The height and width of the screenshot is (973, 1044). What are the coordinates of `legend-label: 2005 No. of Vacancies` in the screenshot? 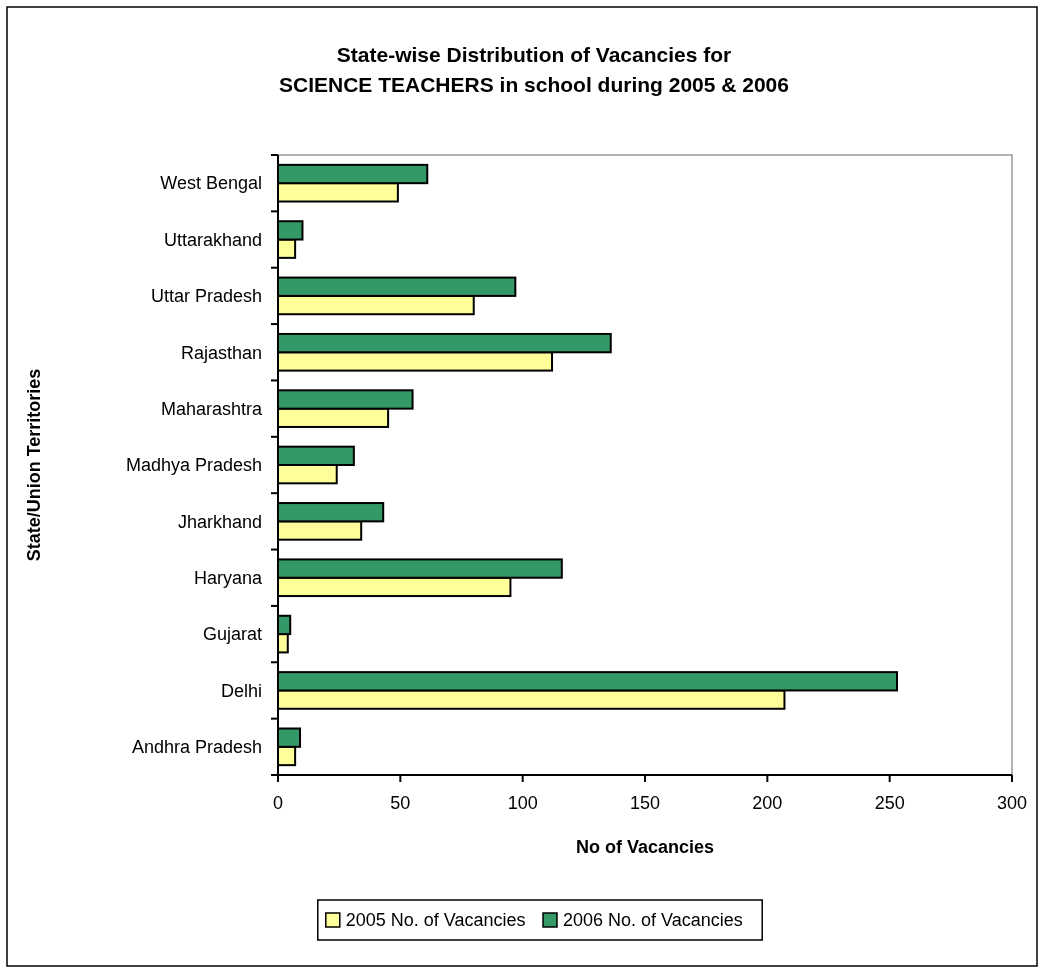 It's located at (435, 920).